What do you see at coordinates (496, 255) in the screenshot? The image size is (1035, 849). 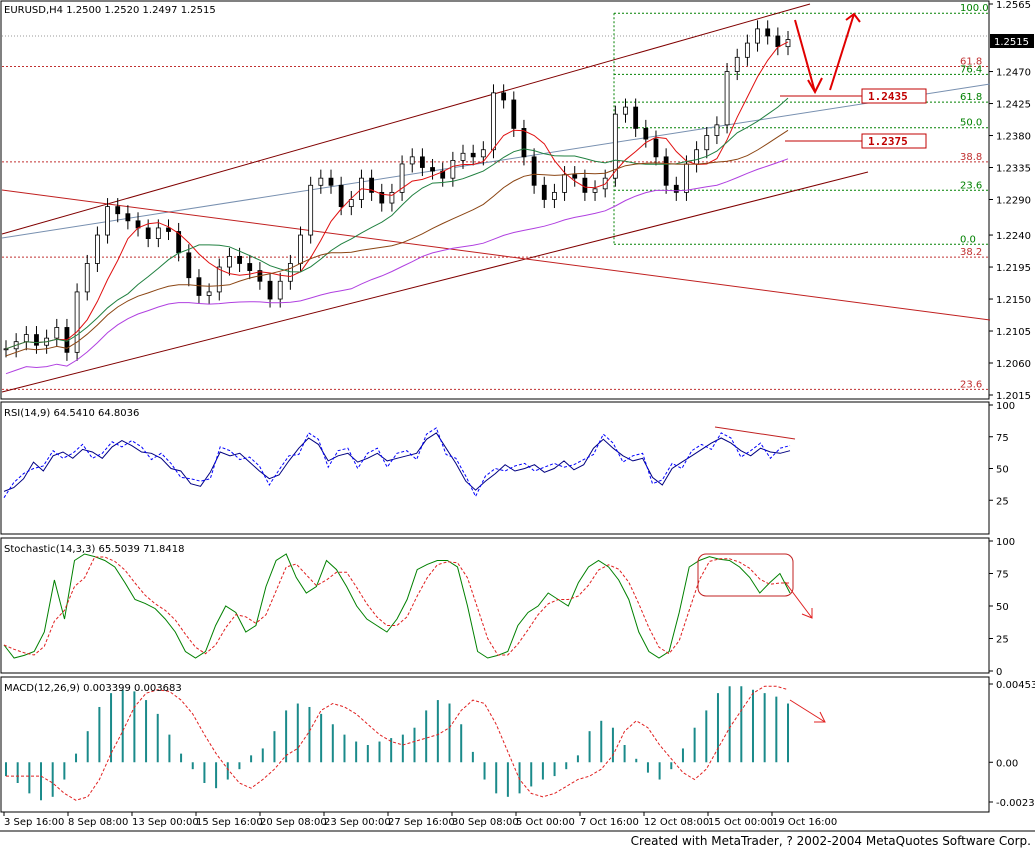 I see `trend-line-red` at bounding box center [496, 255].